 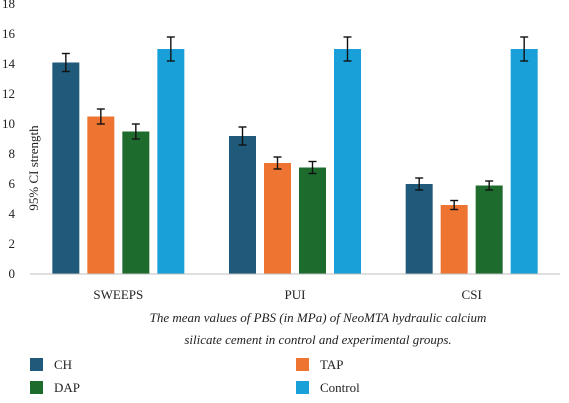 What do you see at coordinates (454, 239) in the screenshot?
I see `bar-tap-csi` at bounding box center [454, 239].